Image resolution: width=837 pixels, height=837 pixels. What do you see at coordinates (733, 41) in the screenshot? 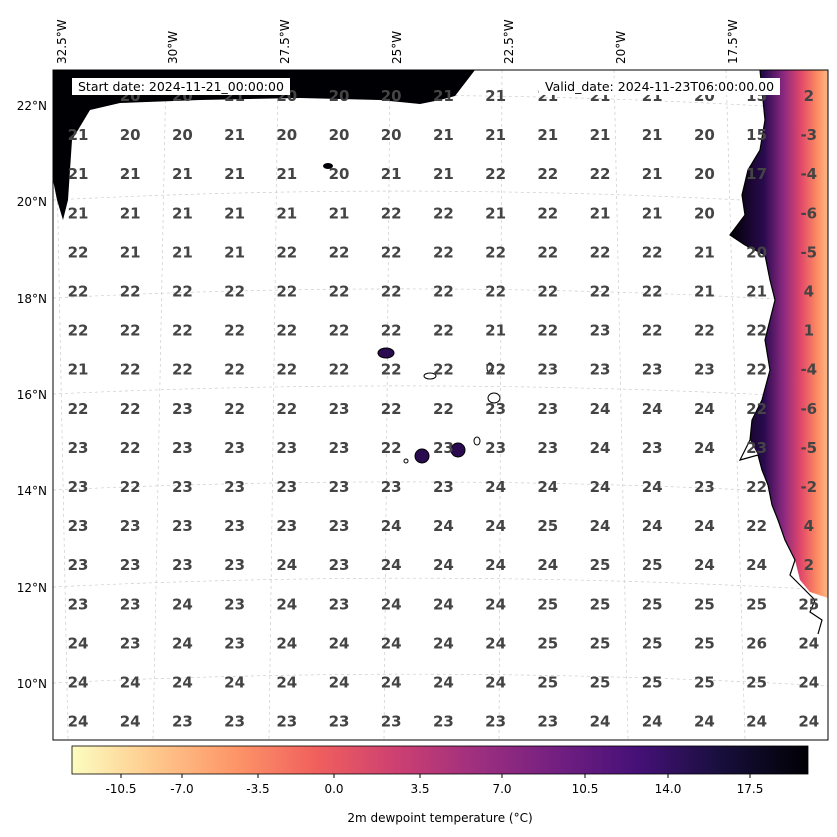
I see `lon-label: 17.5°W` at bounding box center [733, 41].